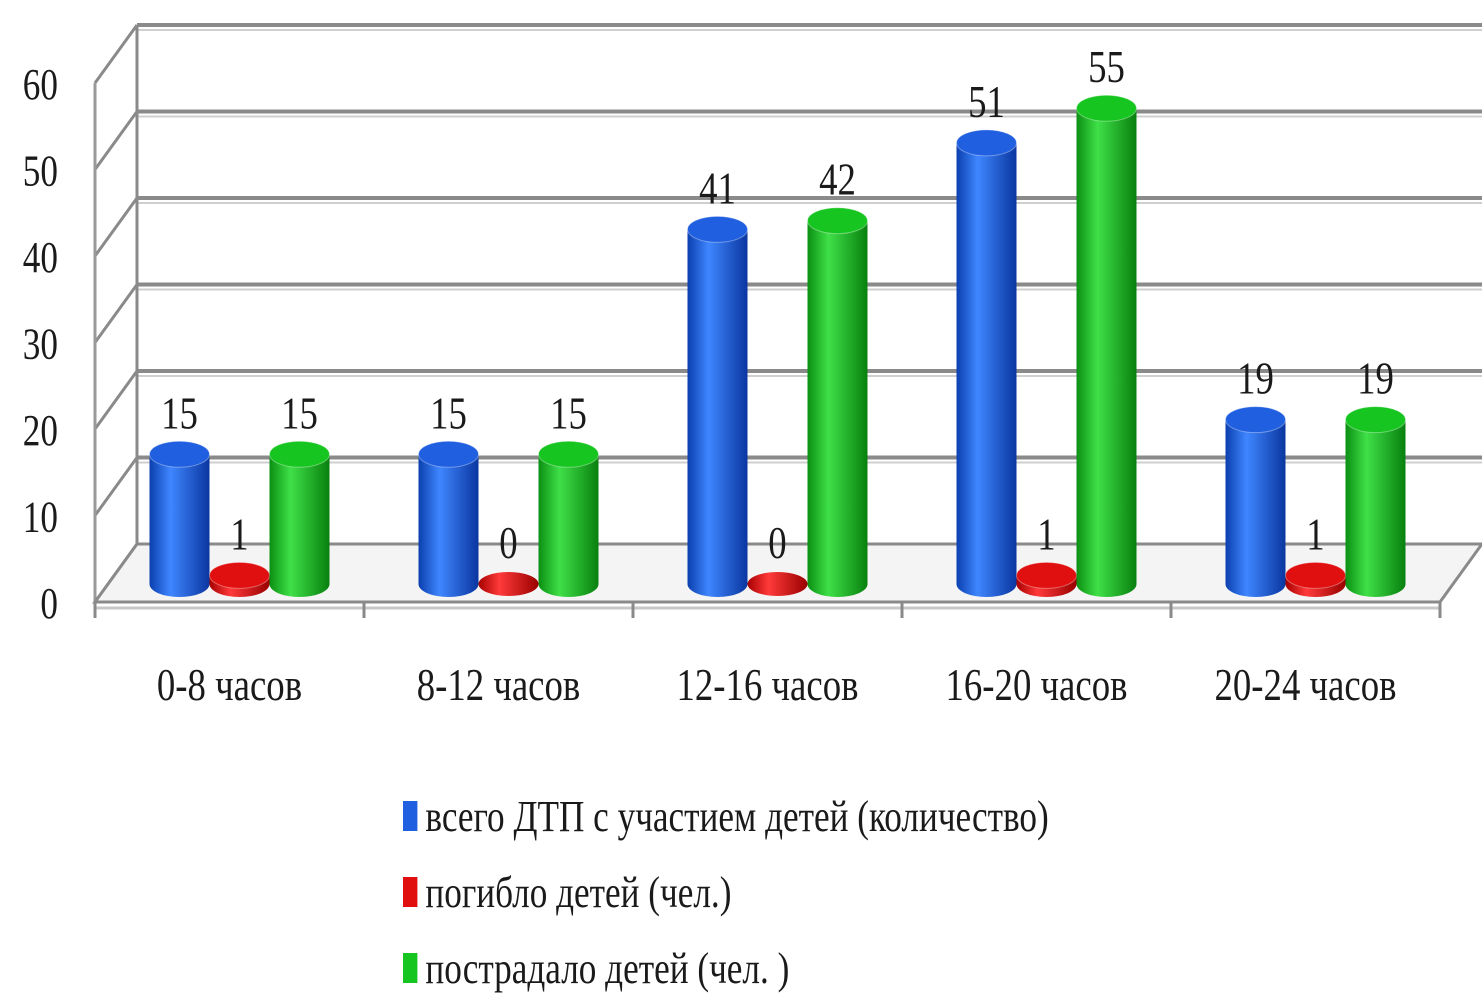  Describe the element at coordinates (837, 180) in the screenshot. I see `data-label: 42` at that location.